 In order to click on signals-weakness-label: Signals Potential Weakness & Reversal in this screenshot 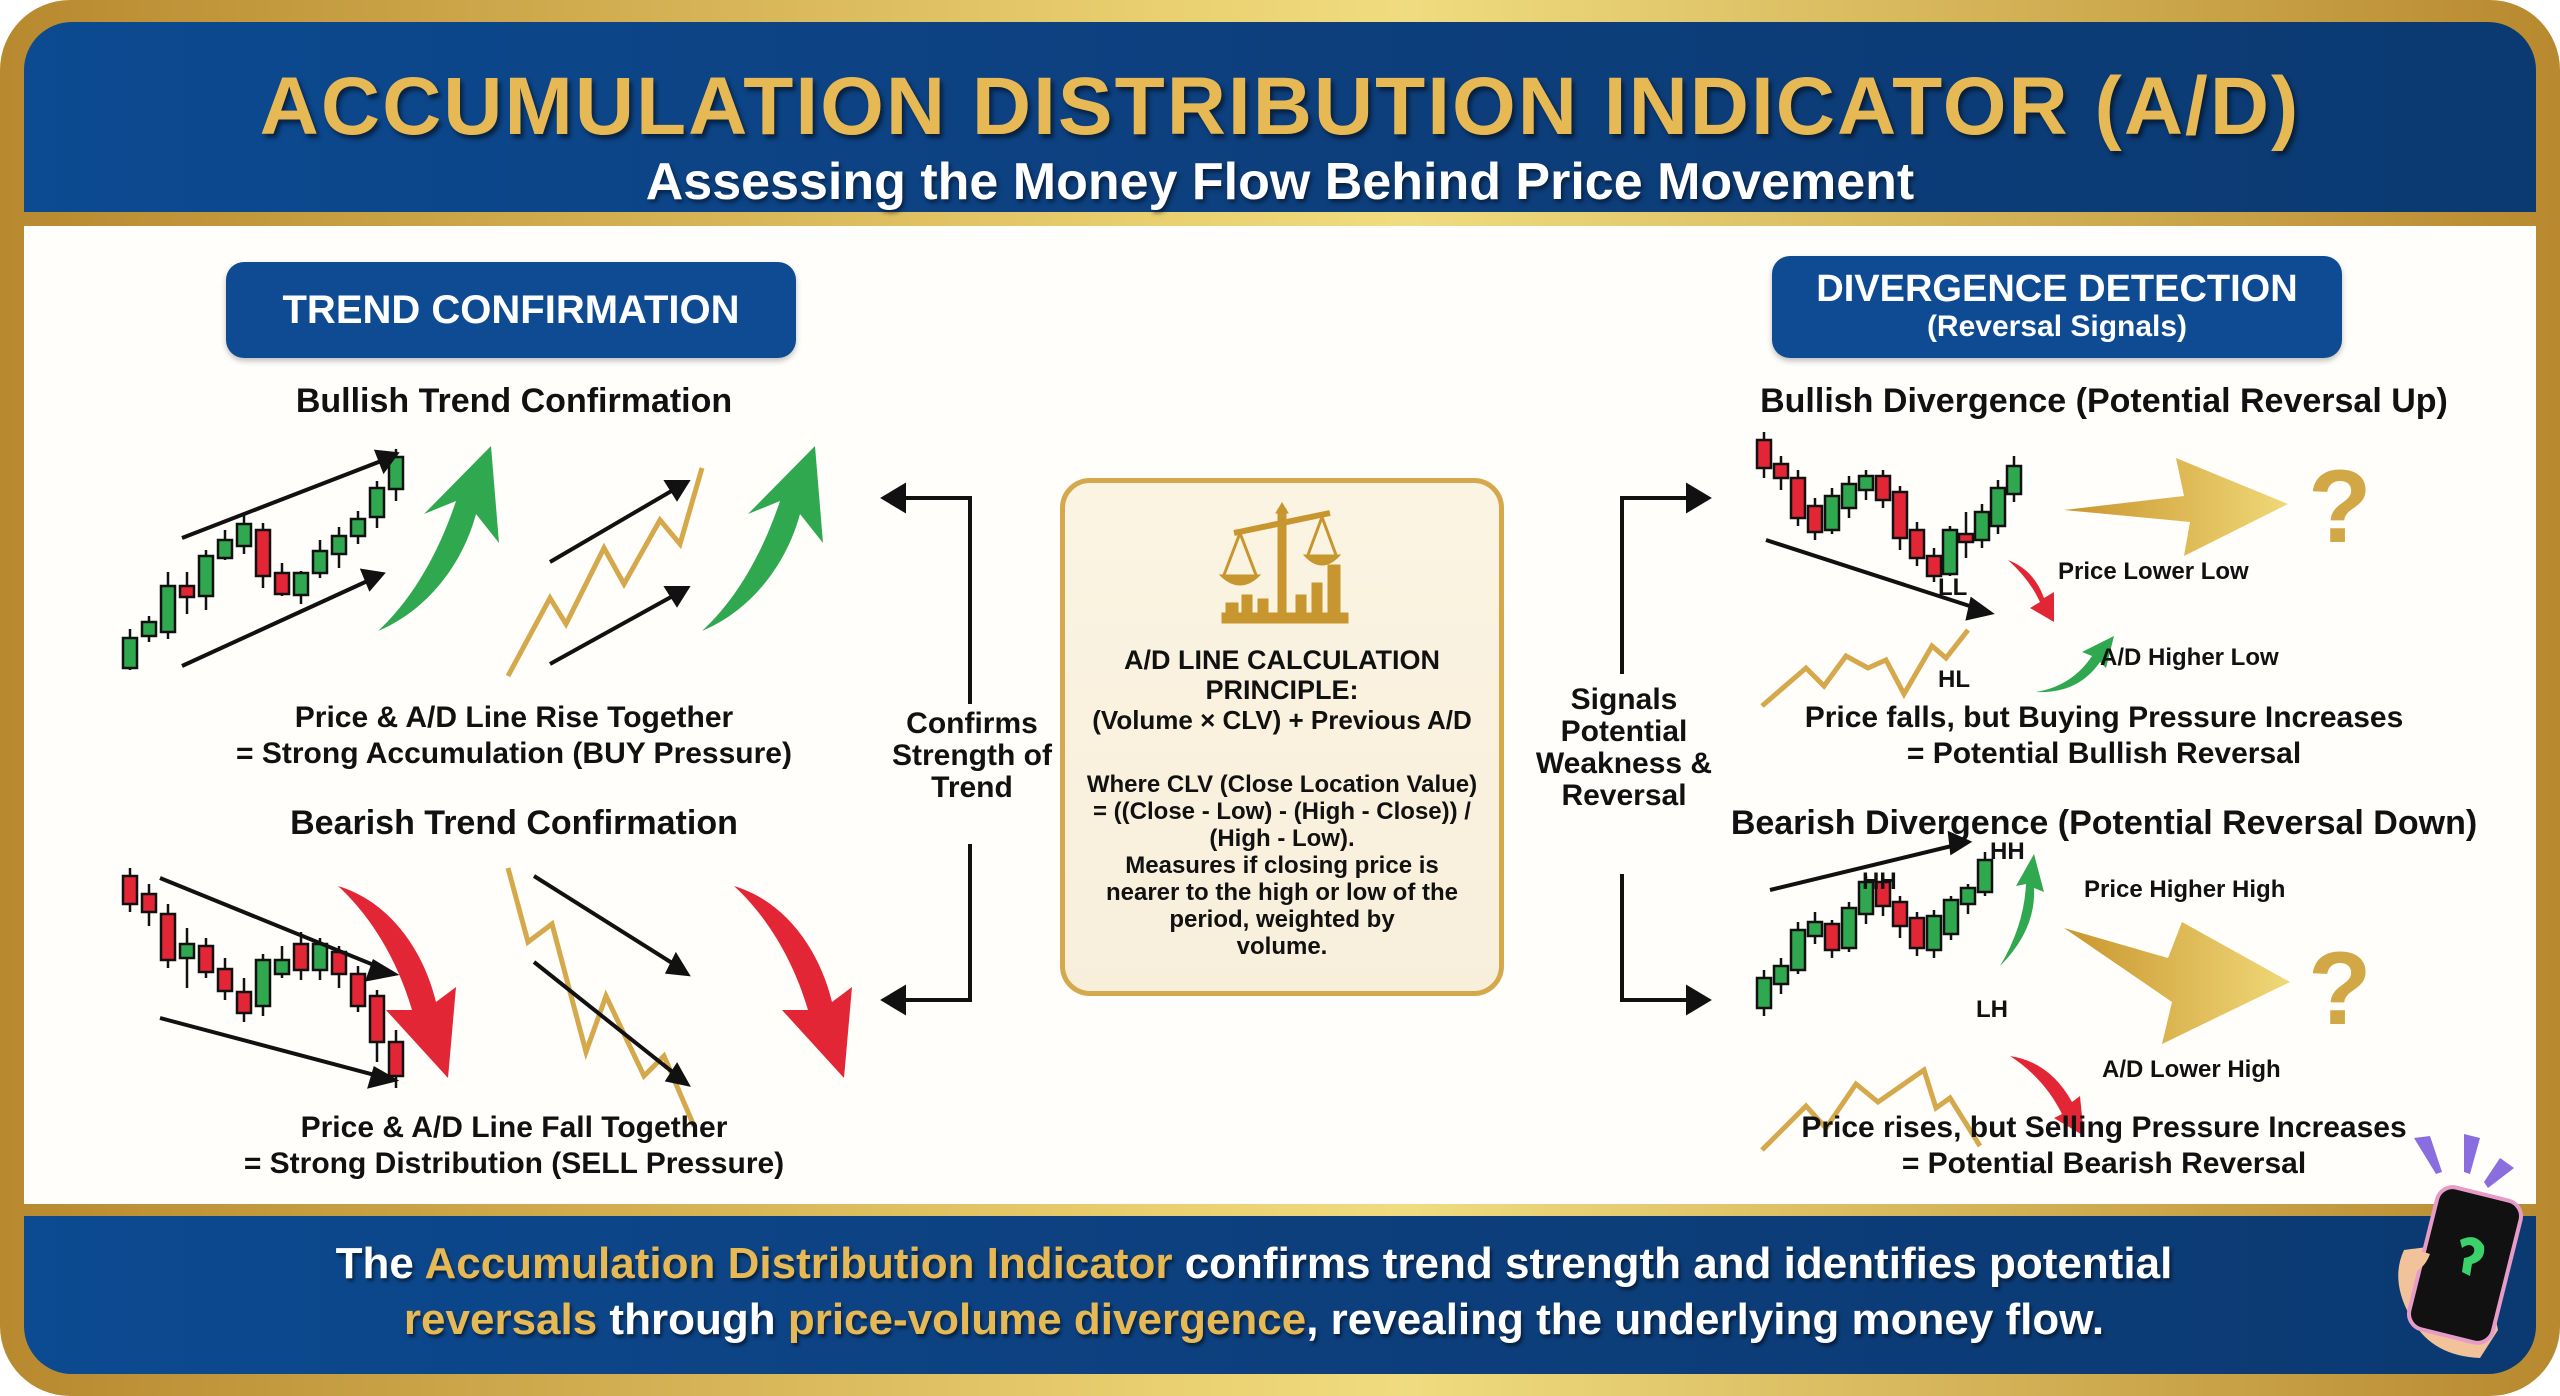, I will do `click(1624, 748)`.